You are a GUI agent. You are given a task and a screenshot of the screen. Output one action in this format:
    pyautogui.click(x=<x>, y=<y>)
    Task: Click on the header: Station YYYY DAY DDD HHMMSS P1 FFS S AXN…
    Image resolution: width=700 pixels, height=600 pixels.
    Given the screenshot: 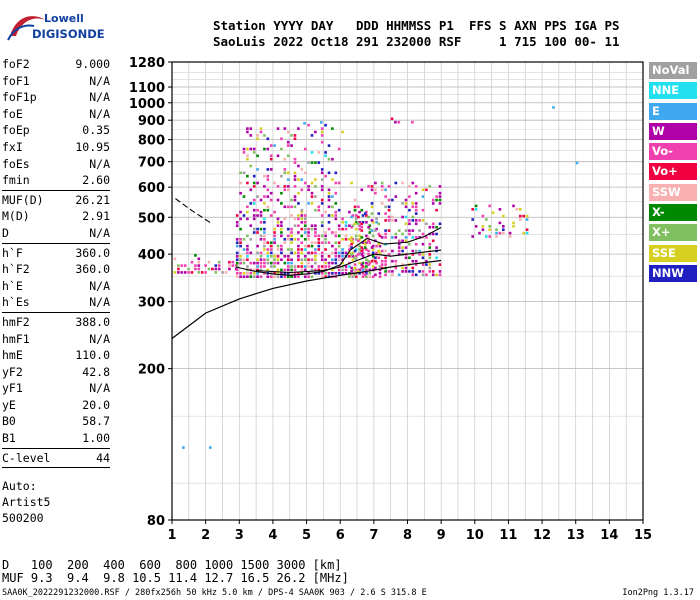 What is the action you would take?
    pyautogui.click(x=416, y=34)
    